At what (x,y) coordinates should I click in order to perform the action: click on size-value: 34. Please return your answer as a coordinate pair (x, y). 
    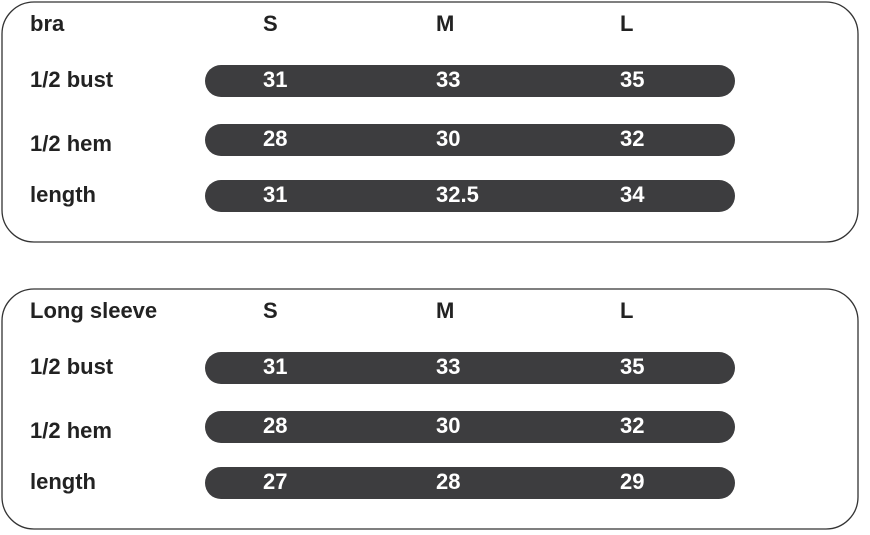
    Looking at the image, I should click on (632, 194).